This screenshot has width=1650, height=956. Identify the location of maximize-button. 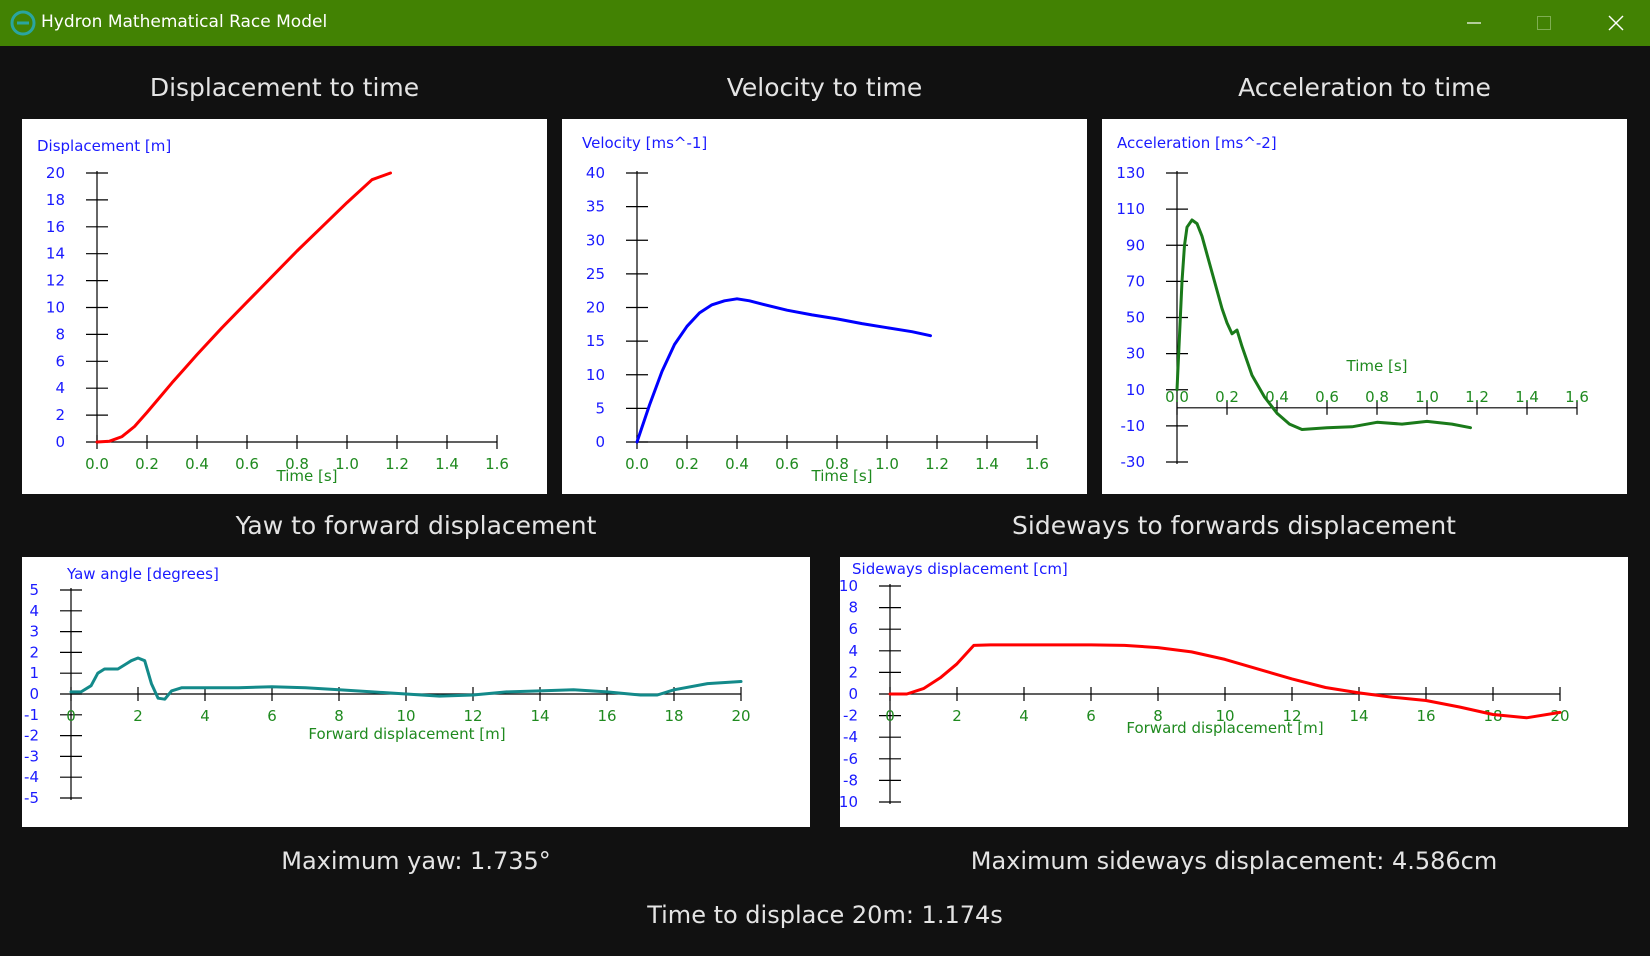
(1544, 23).